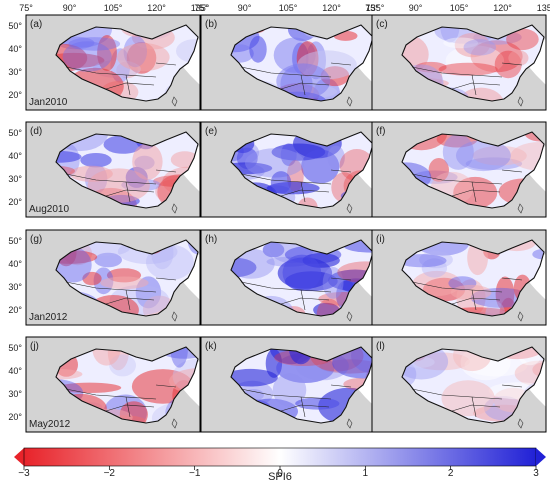 The width and height of the screenshot is (550, 484). What do you see at coordinates (211, 346) in the screenshot?
I see `panel-letter: (k)` at bounding box center [211, 346].